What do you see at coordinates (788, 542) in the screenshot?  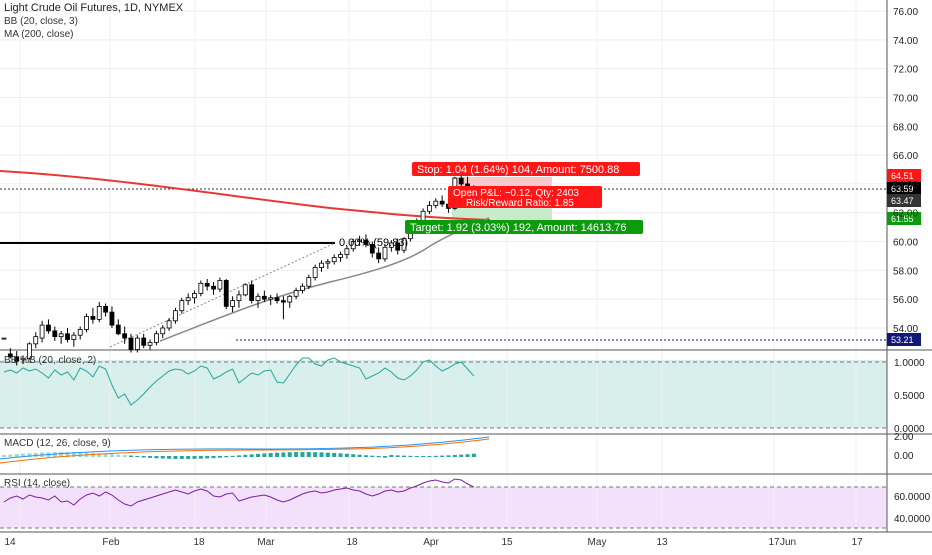 I see `time-tick-label: Jun` at bounding box center [788, 542].